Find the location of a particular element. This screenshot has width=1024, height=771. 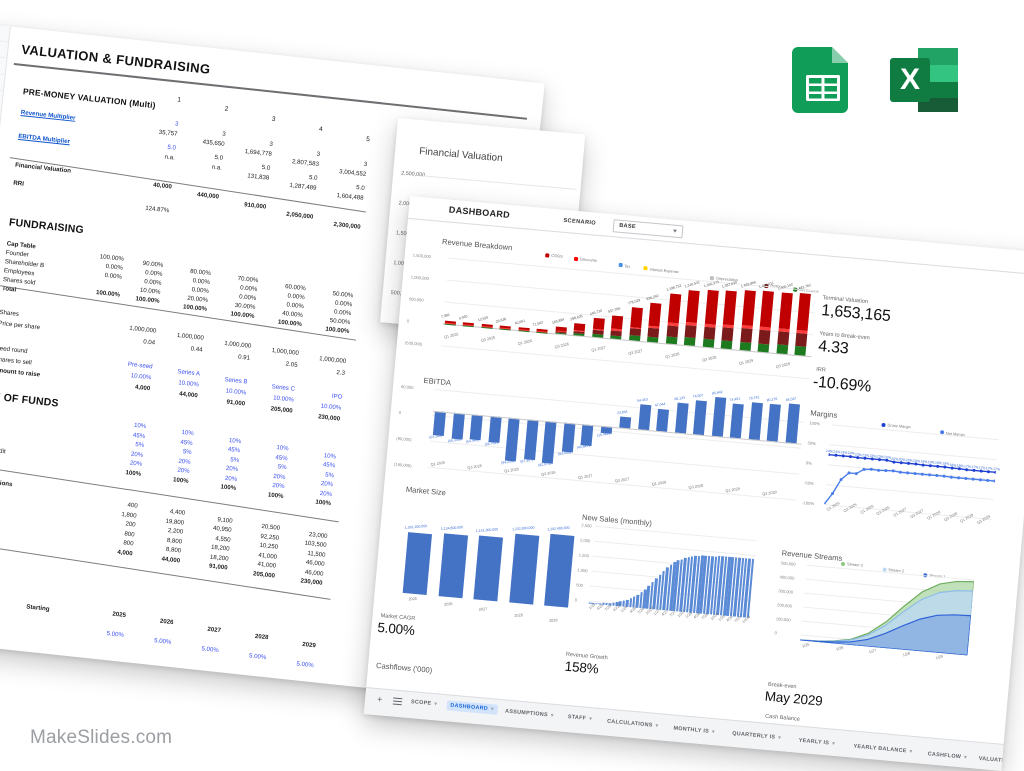

col-header-3: 3 is located at coordinates (273, 119).